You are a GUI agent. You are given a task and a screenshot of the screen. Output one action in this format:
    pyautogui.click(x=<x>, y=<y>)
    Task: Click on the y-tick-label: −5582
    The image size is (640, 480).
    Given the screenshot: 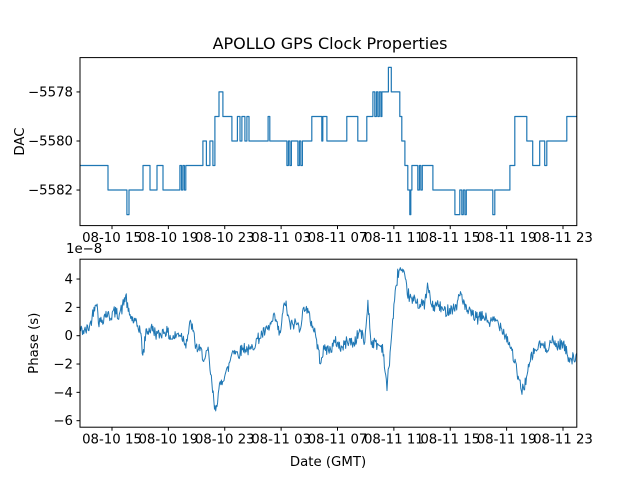 What is the action you would take?
    pyautogui.click(x=50, y=191)
    